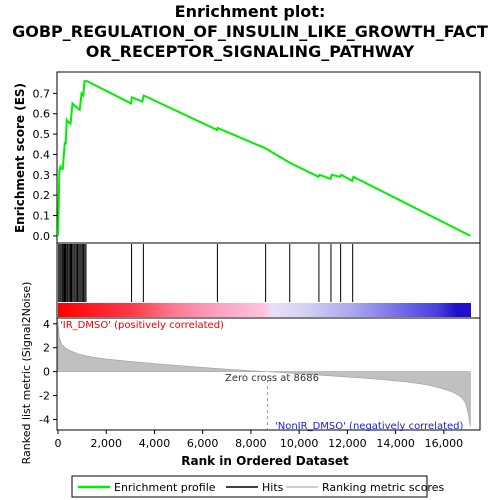 The image size is (500, 500). What do you see at coordinates (347, 443) in the screenshot?
I see `x-tick-label: 12,000` at bounding box center [347, 443].